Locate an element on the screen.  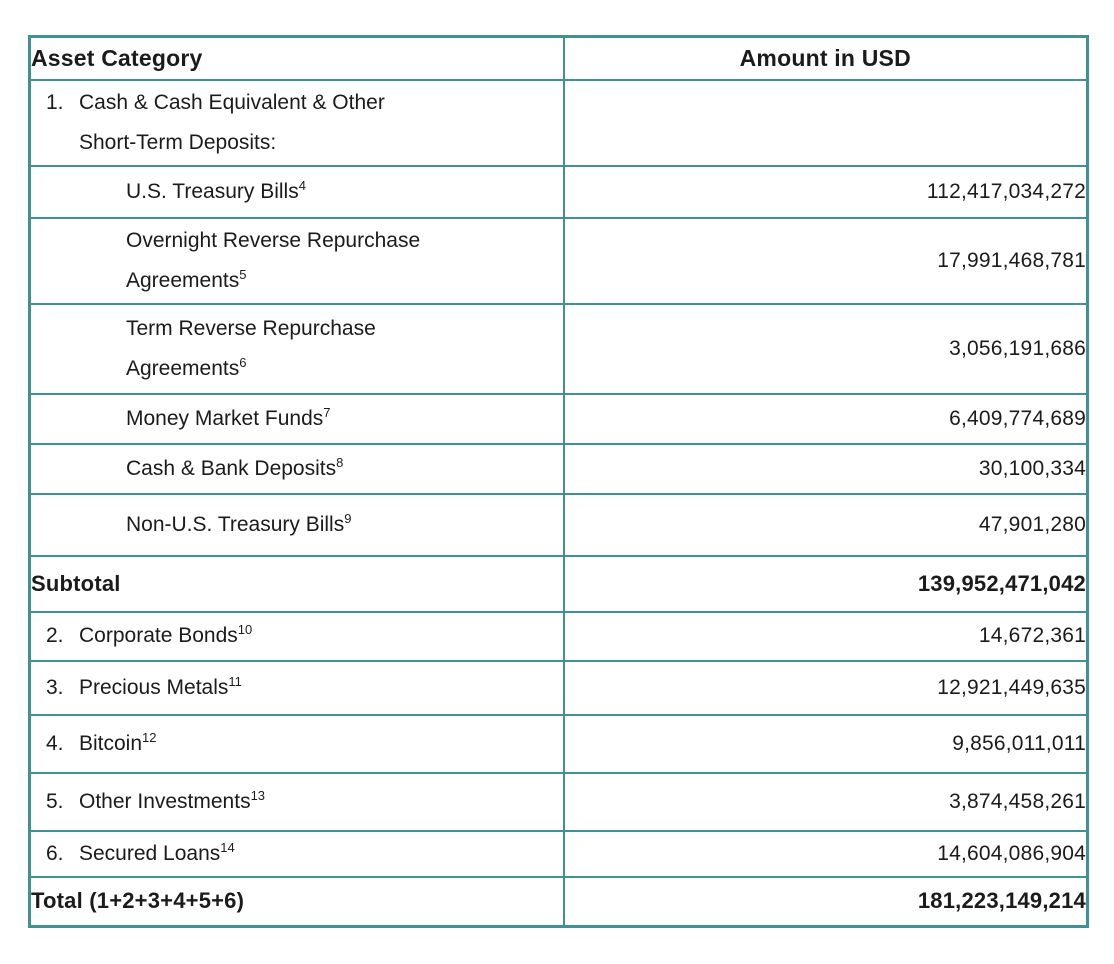
column-header-amount-in-usd: Amount in USD is located at coordinates (825, 58).